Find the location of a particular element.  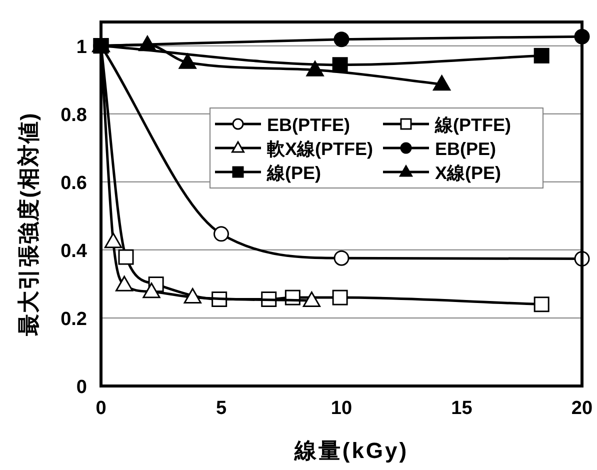

legend-label: EB(PE) is located at coordinates (465, 149).